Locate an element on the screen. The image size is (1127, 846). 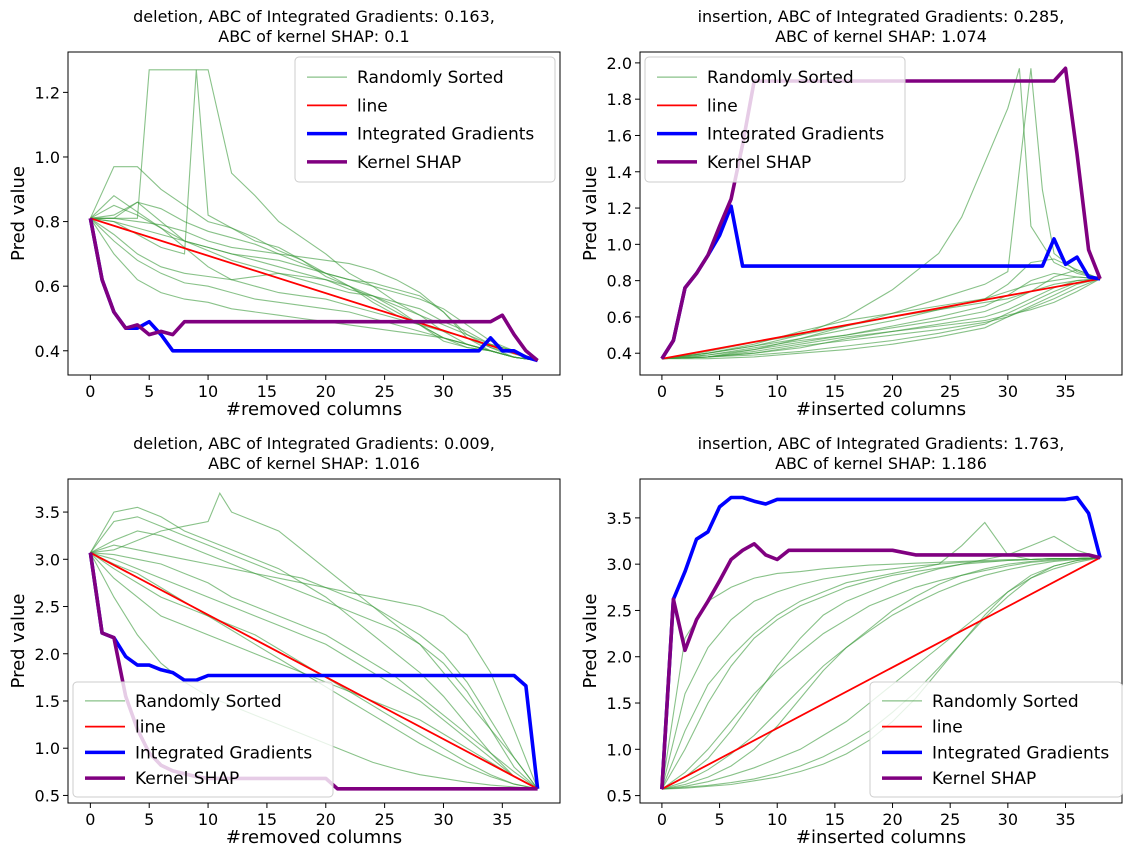
y-tick-label: 1.4 is located at coordinates (619, 172).